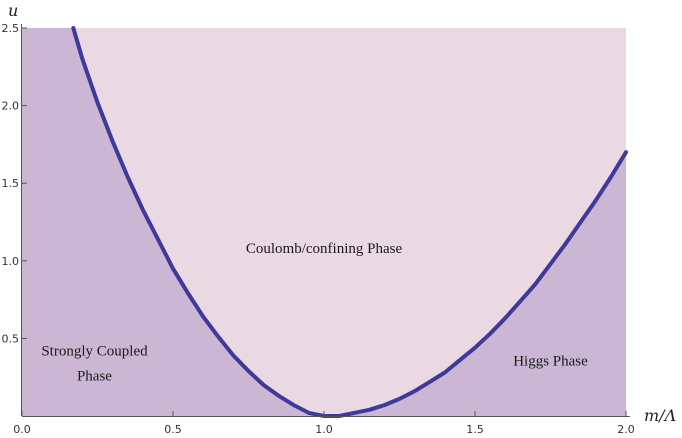  I want to click on x-tick-label: 0.0, so click(22, 429).